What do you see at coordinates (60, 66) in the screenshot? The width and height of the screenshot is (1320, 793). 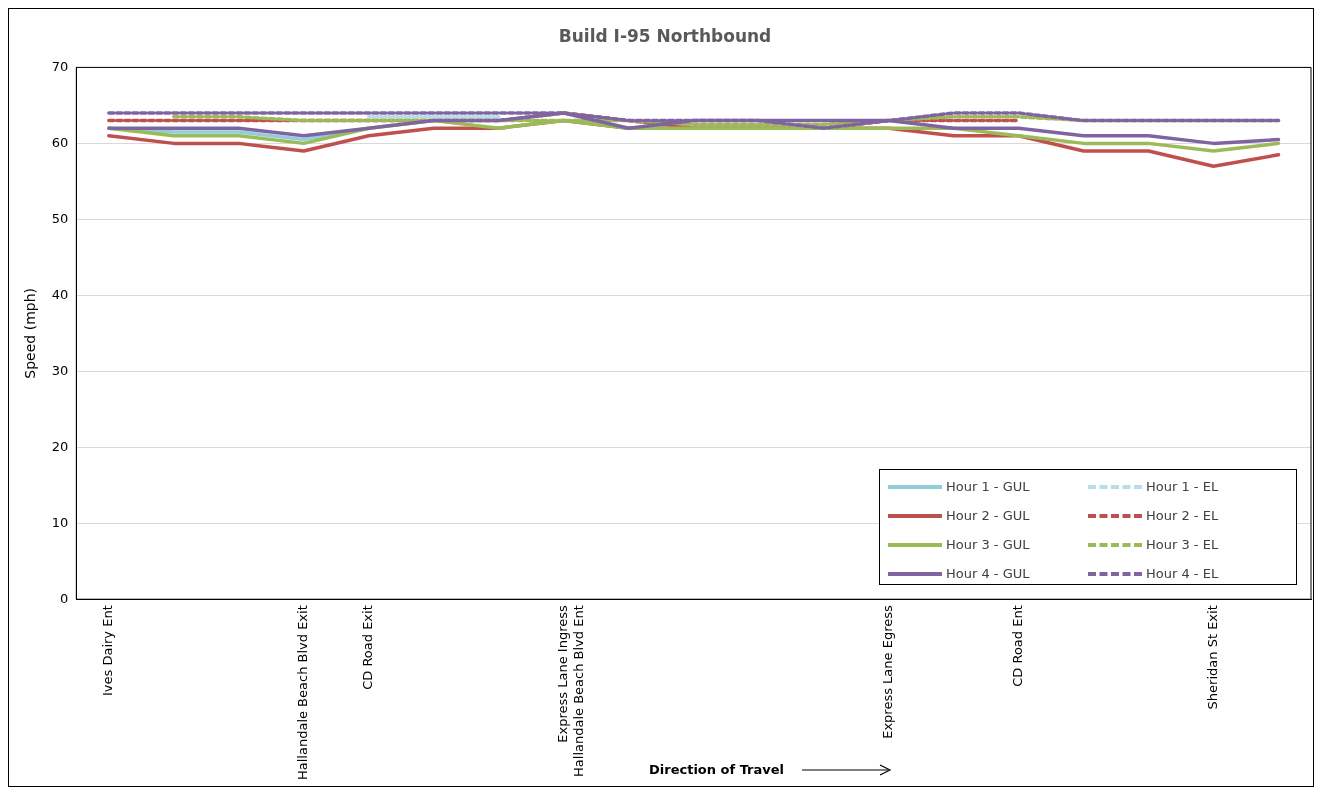 I see `y-tick-label: 70` at bounding box center [60, 66].